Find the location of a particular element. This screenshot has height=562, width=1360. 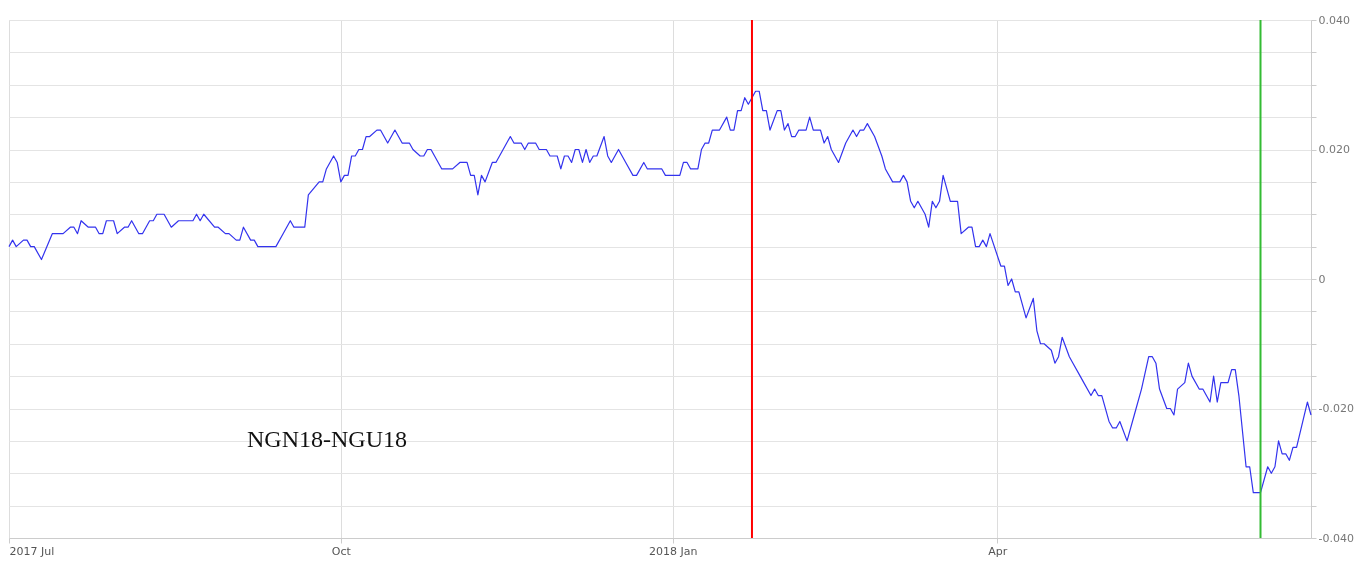

x-tick-label: 2018 Jan is located at coordinates (673, 551).